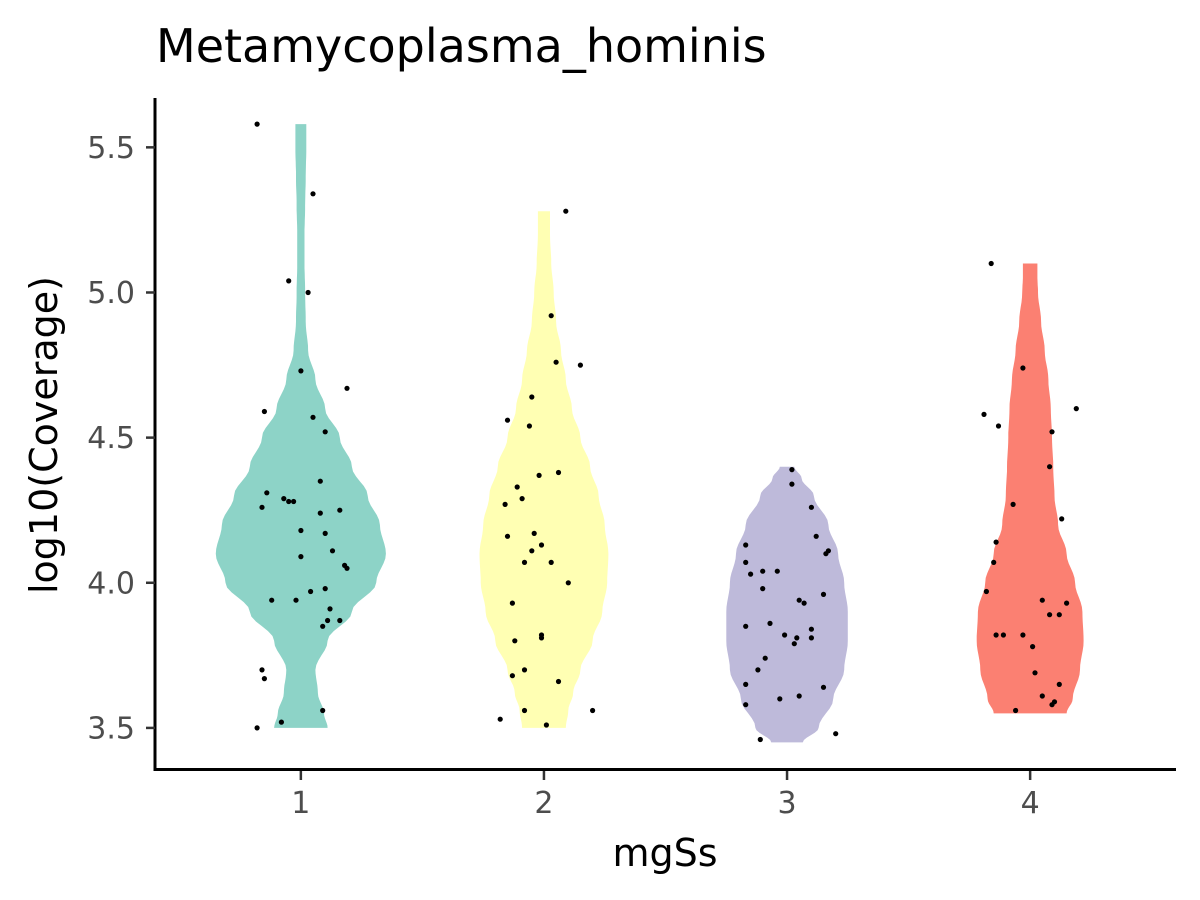  What do you see at coordinates (461, 46) in the screenshot?
I see `chart-title: Metamycoplasma_hominis` at bounding box center [461, 46].